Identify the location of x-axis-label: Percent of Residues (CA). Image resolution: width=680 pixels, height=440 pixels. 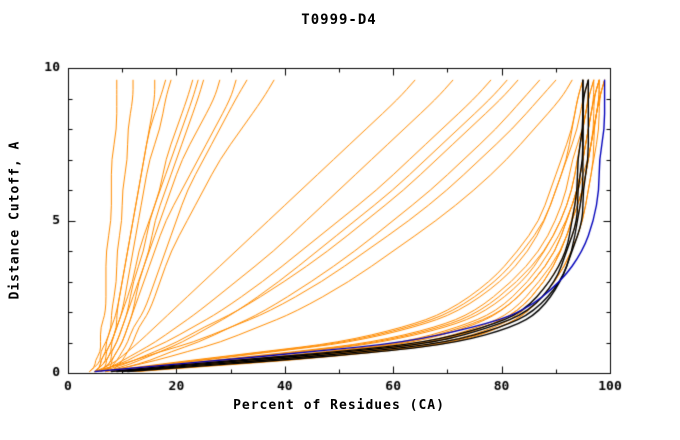
(339, 405).